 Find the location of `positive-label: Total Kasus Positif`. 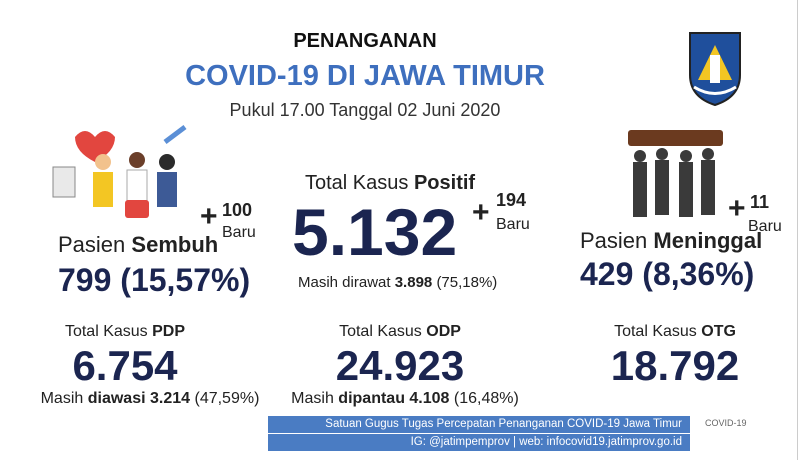

positive-label: Total Kasus Positif is located at coordinates (390, 183).